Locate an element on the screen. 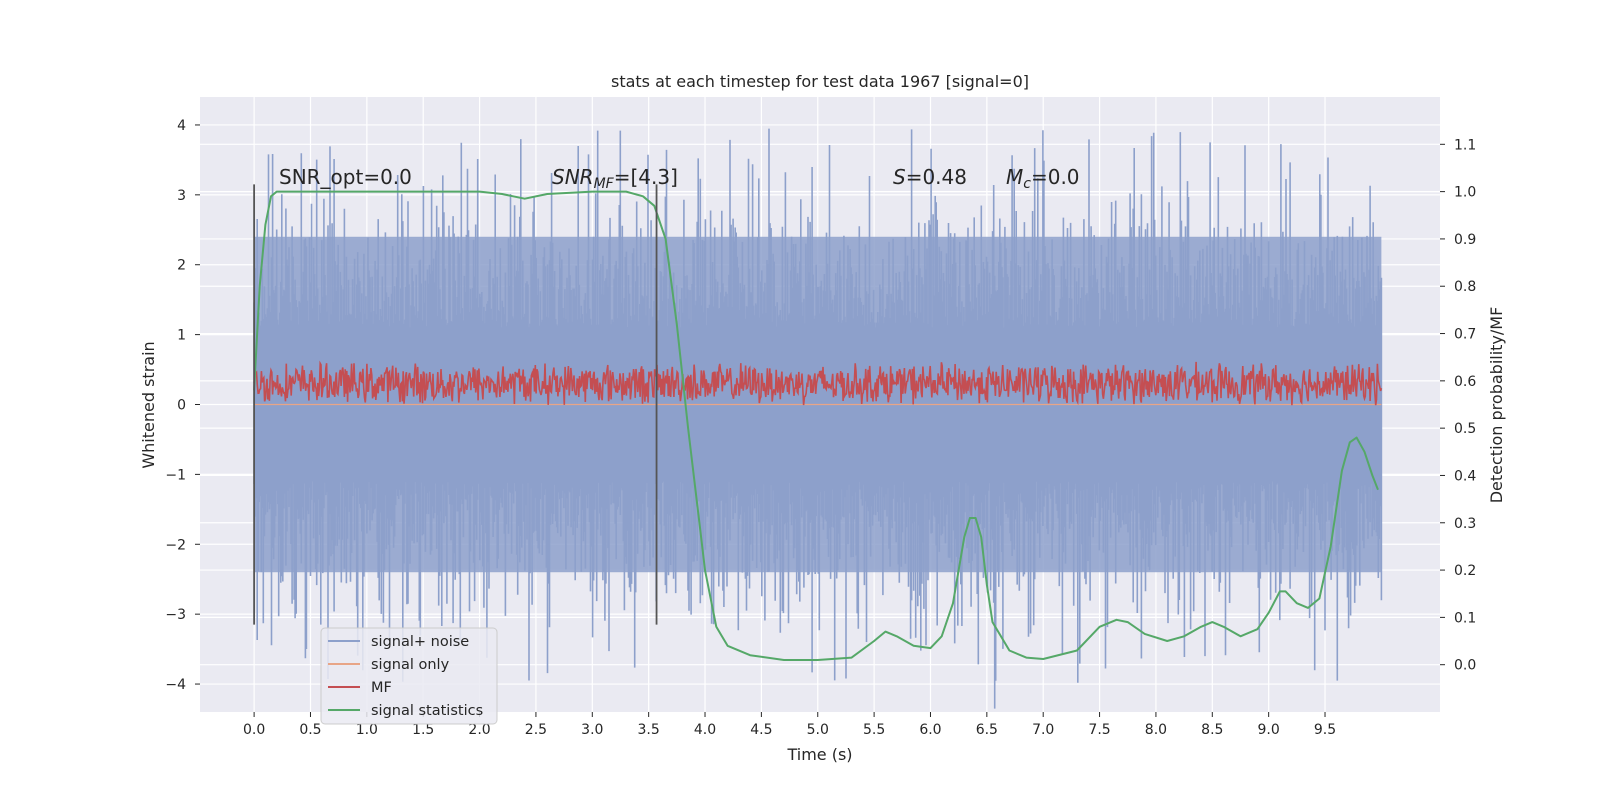 Image resolution: width=1600 pixels, height=800 pixels. annotation-mc: Mc=0.0 is located at coordinates (1043, 178).